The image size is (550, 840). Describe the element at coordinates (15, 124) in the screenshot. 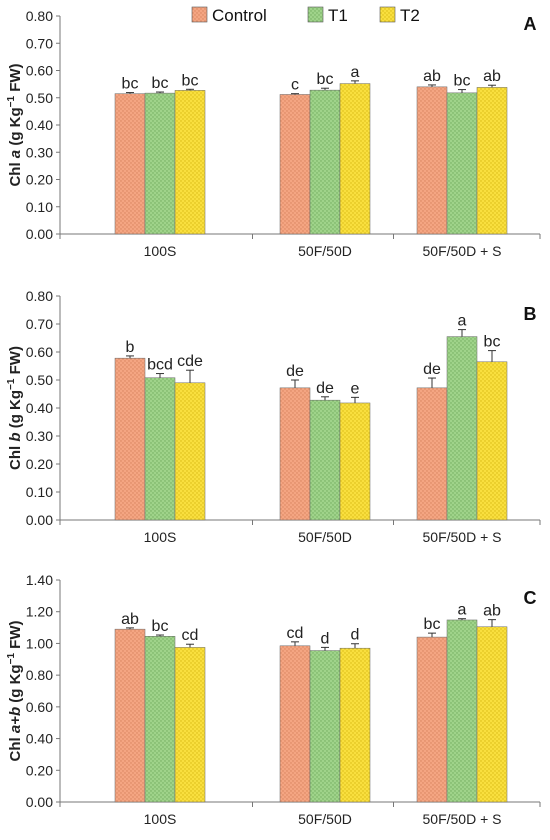

I see `y-axis-label: Chl a (g Kg−1 FW)` at that location.